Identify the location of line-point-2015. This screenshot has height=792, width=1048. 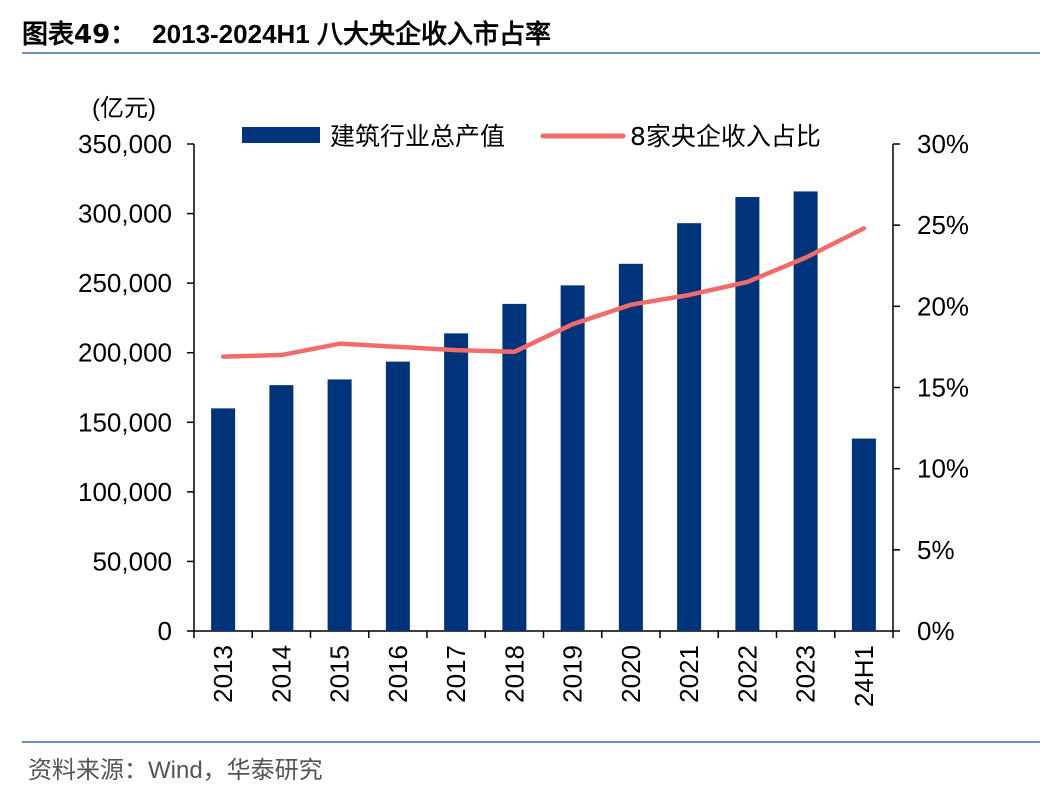
(340, 344).